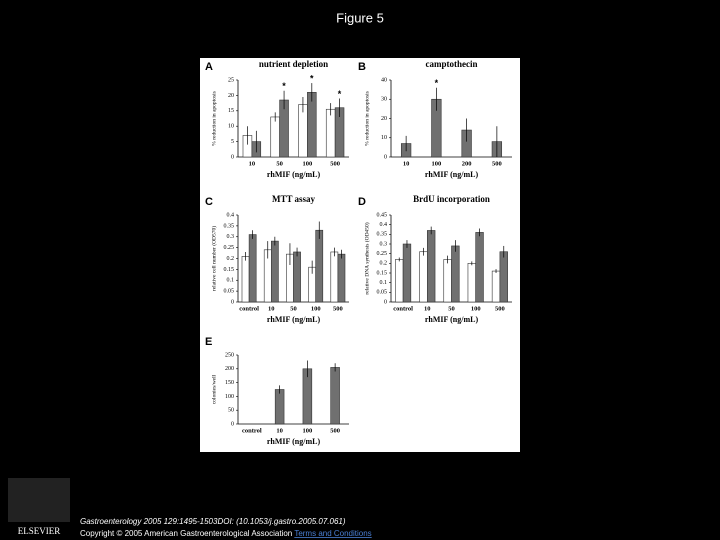 The width and height of the screenshot is (720, 540). What do you see at coordinates (39, 531) in the screenshot?
I see `logo-text: ELSEVIER` at bounding box center [39, 531].